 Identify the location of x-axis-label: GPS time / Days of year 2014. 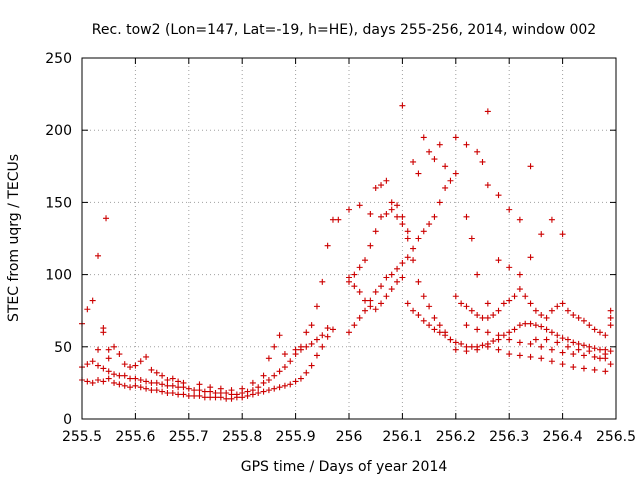
(344, 467).